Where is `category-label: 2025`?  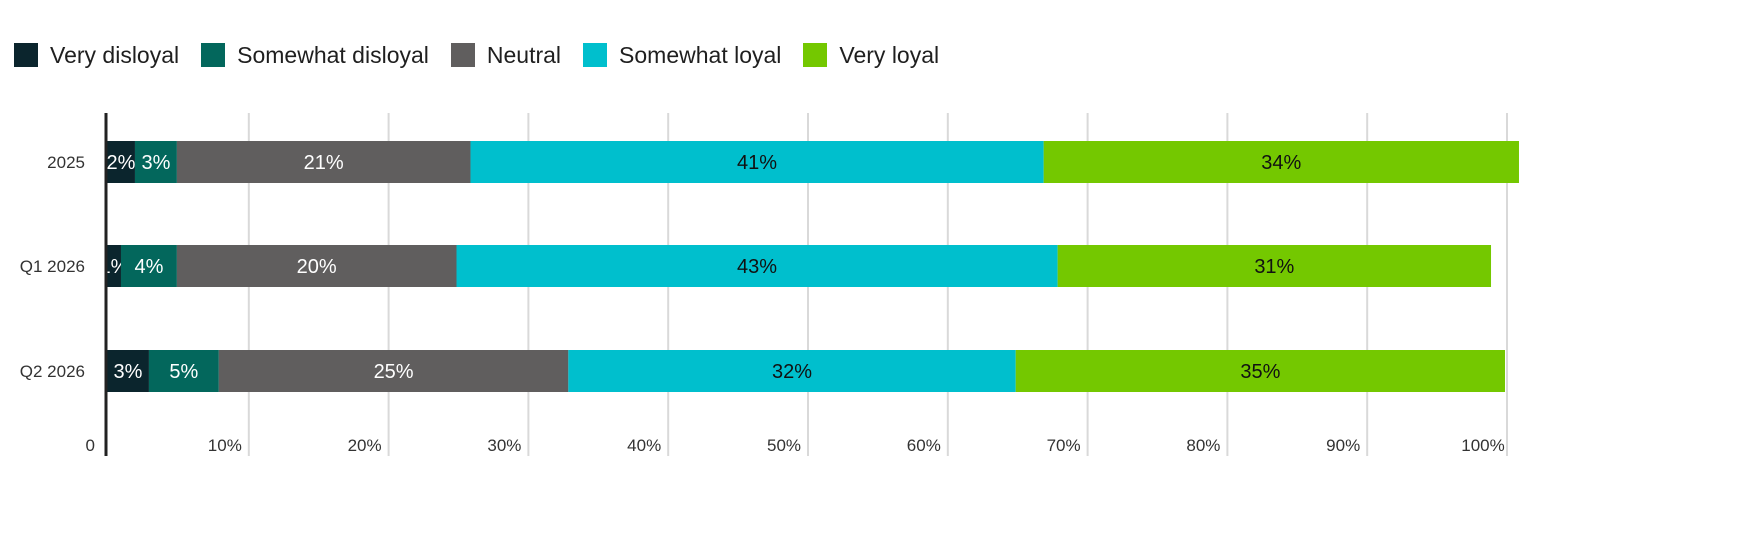 category-label: 2025 is located at coordinates (66, 162).